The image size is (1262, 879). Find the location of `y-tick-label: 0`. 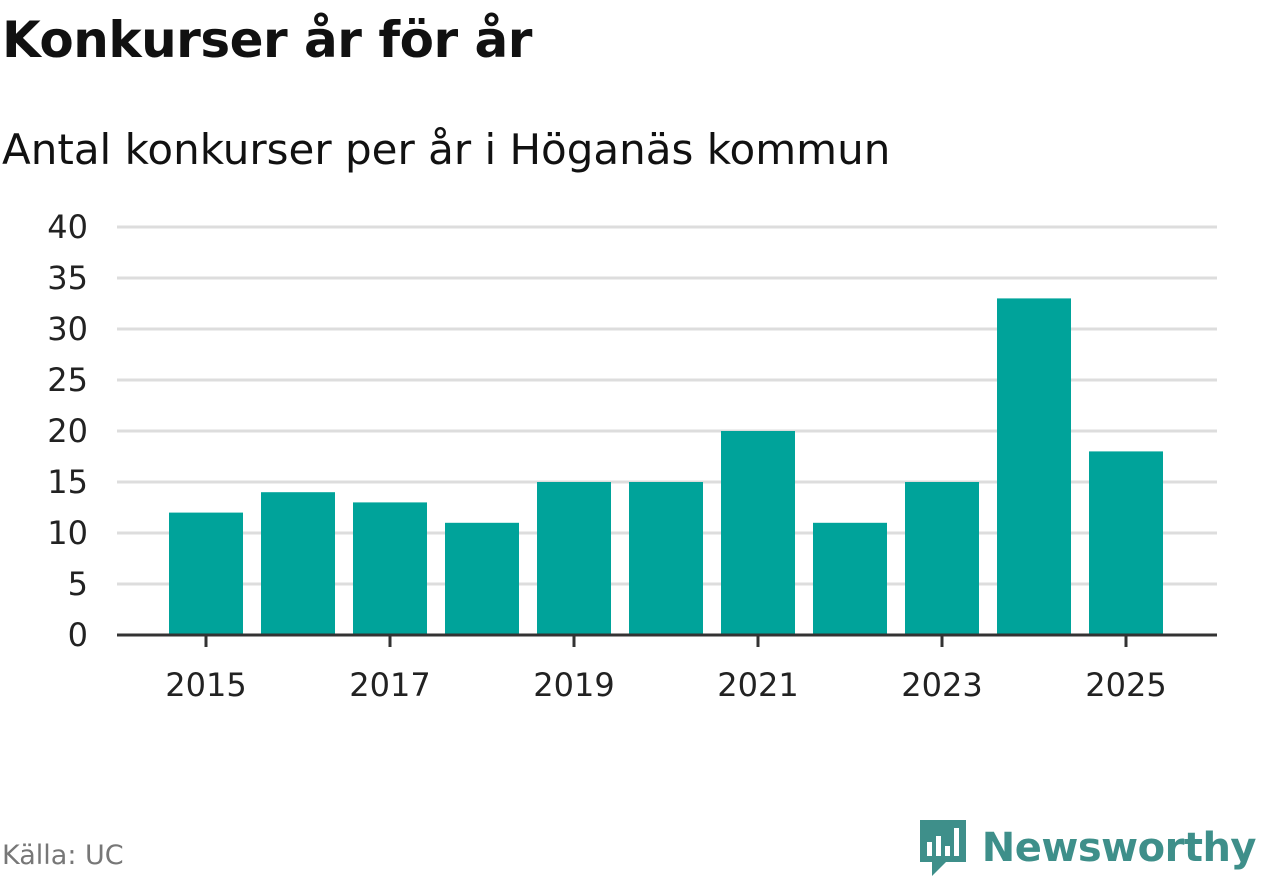

y-tick-label: 0 is located at coordinates (78, 635).